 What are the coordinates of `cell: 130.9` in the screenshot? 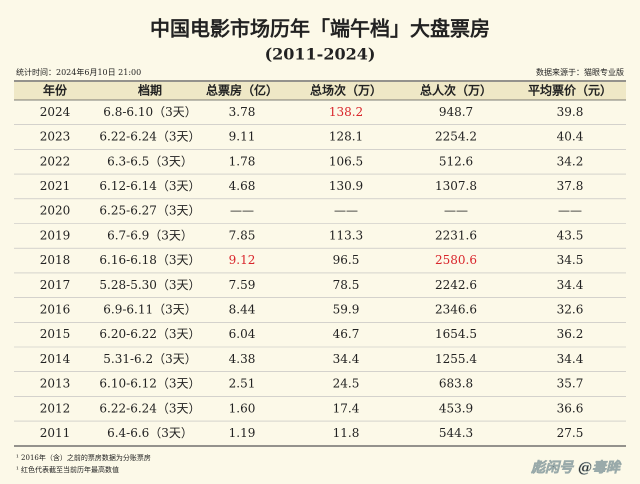 It's located at (346, 186).